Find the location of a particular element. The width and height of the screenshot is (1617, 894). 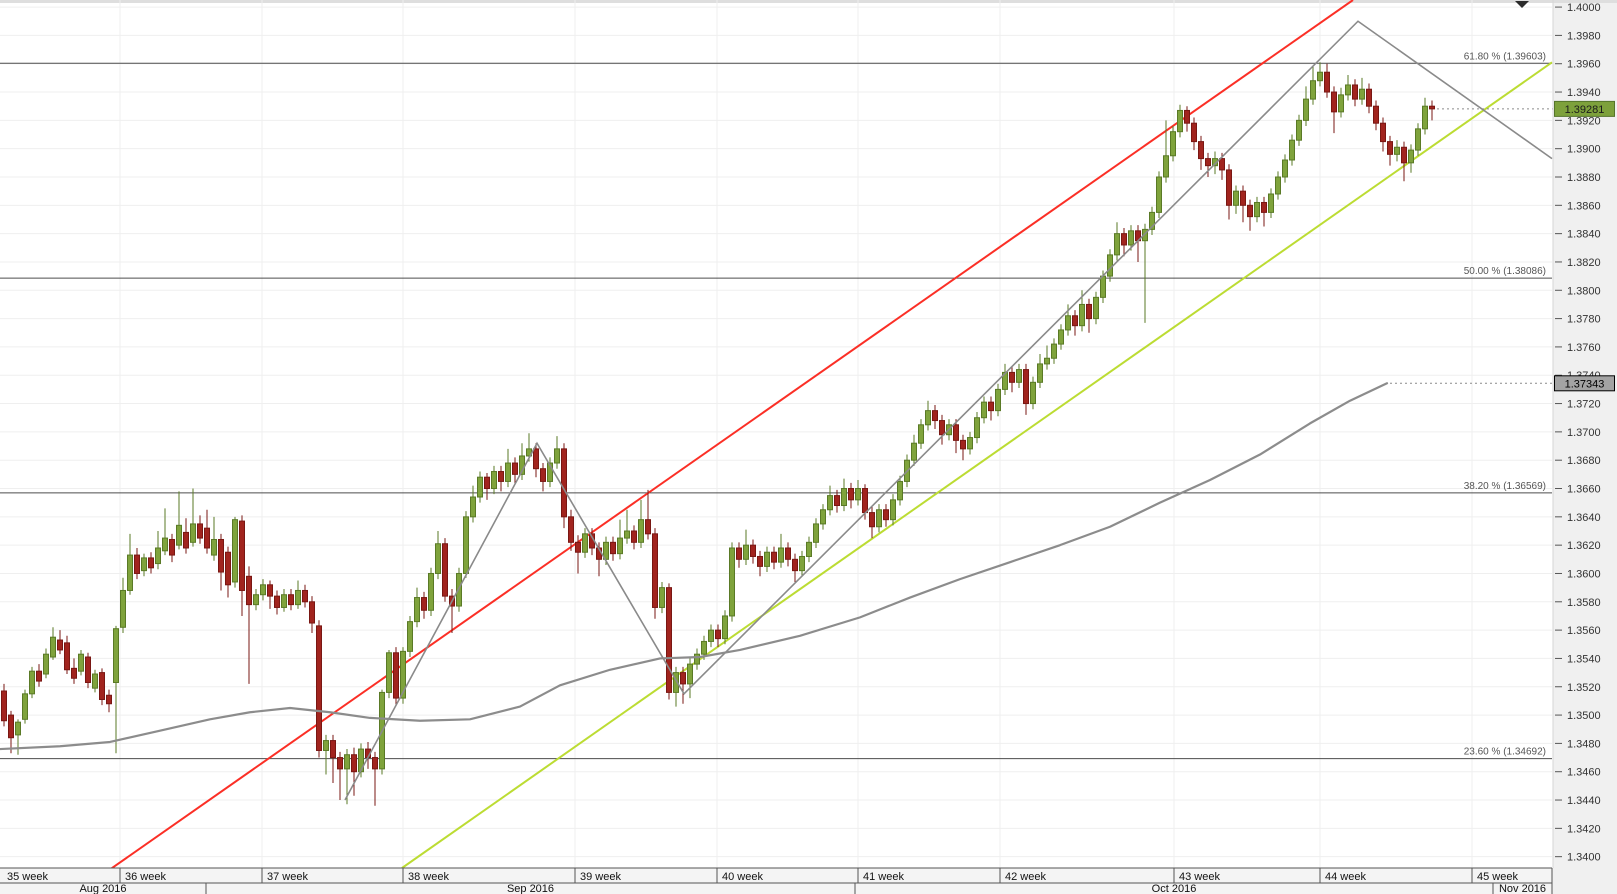

svg-text: 45 week is located at coordinates (1497, 877).